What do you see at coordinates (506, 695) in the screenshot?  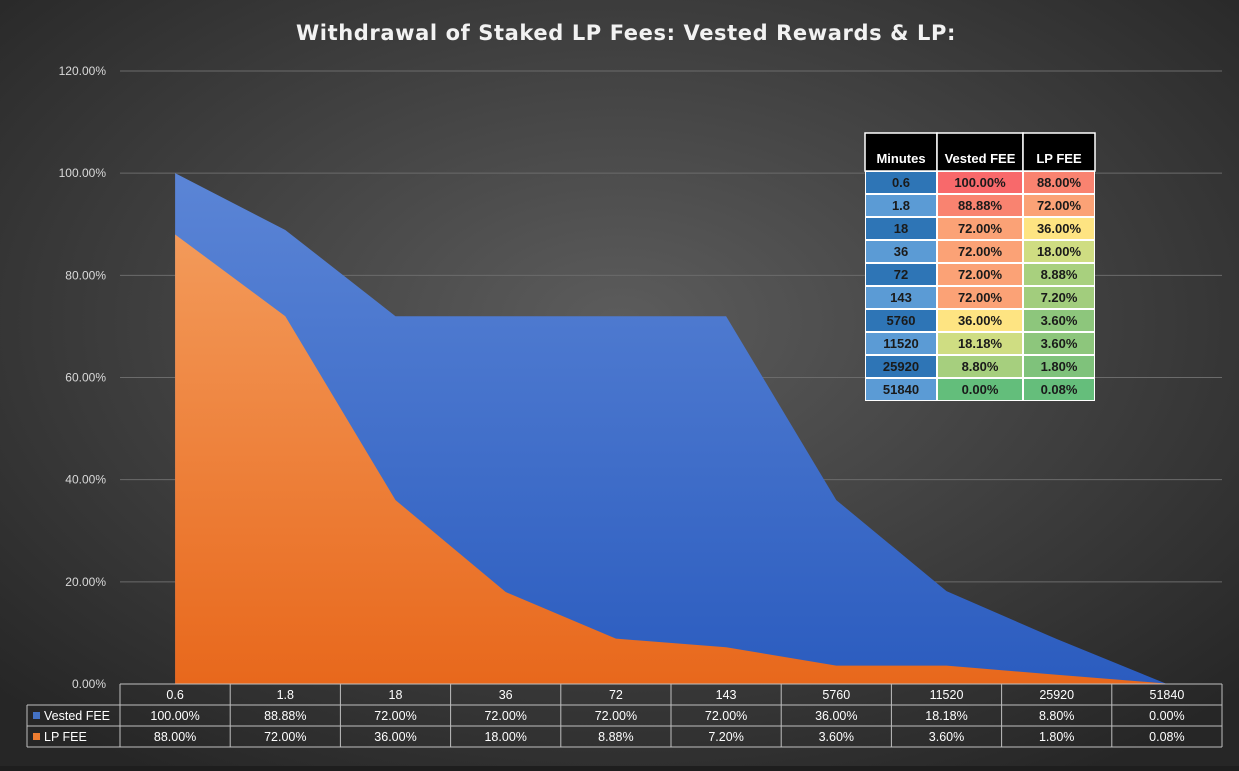 I see `x-category-label: 36` at bounding box center [506, 695].